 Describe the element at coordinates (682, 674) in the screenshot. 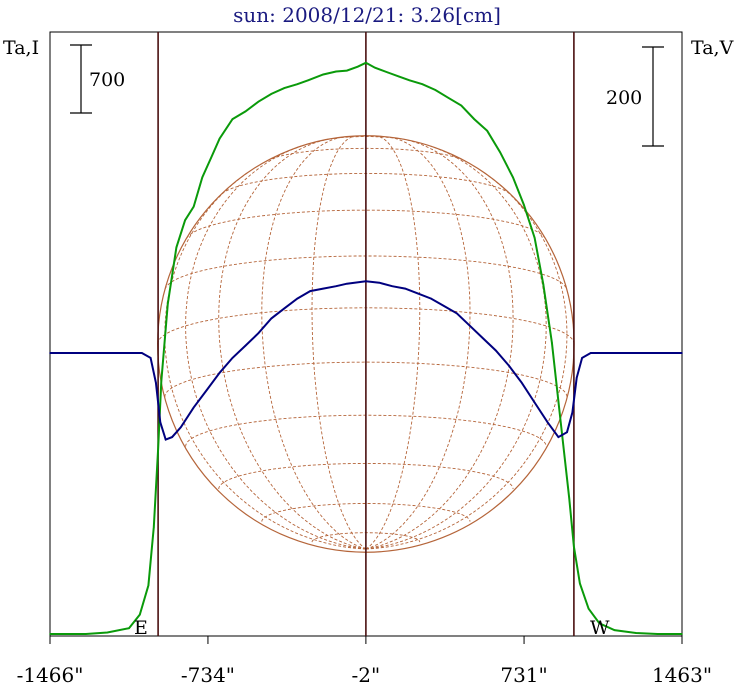

I see `x-tick-label: 1463"` at that location.